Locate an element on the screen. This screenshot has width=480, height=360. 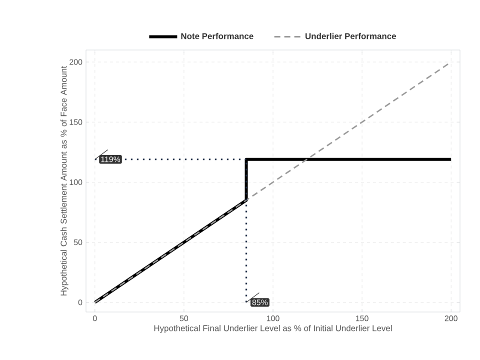
legend-label: Note Performance is located at coordinates (217, 36).